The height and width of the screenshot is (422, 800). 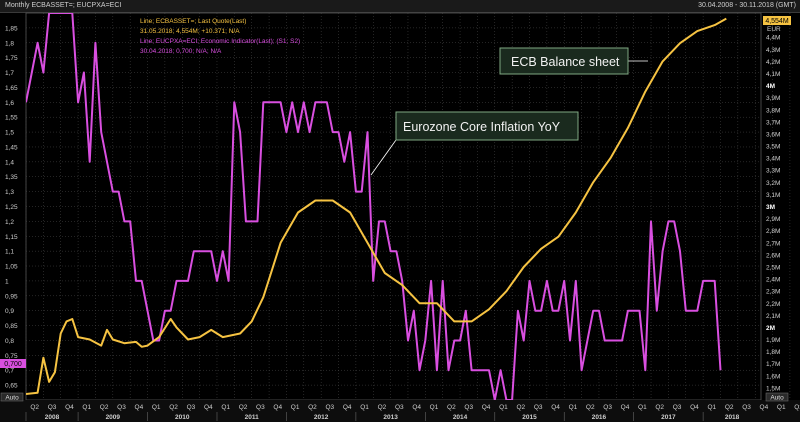 I want to click on right-tick-label: 2,2M, so click(x=773, y=304).